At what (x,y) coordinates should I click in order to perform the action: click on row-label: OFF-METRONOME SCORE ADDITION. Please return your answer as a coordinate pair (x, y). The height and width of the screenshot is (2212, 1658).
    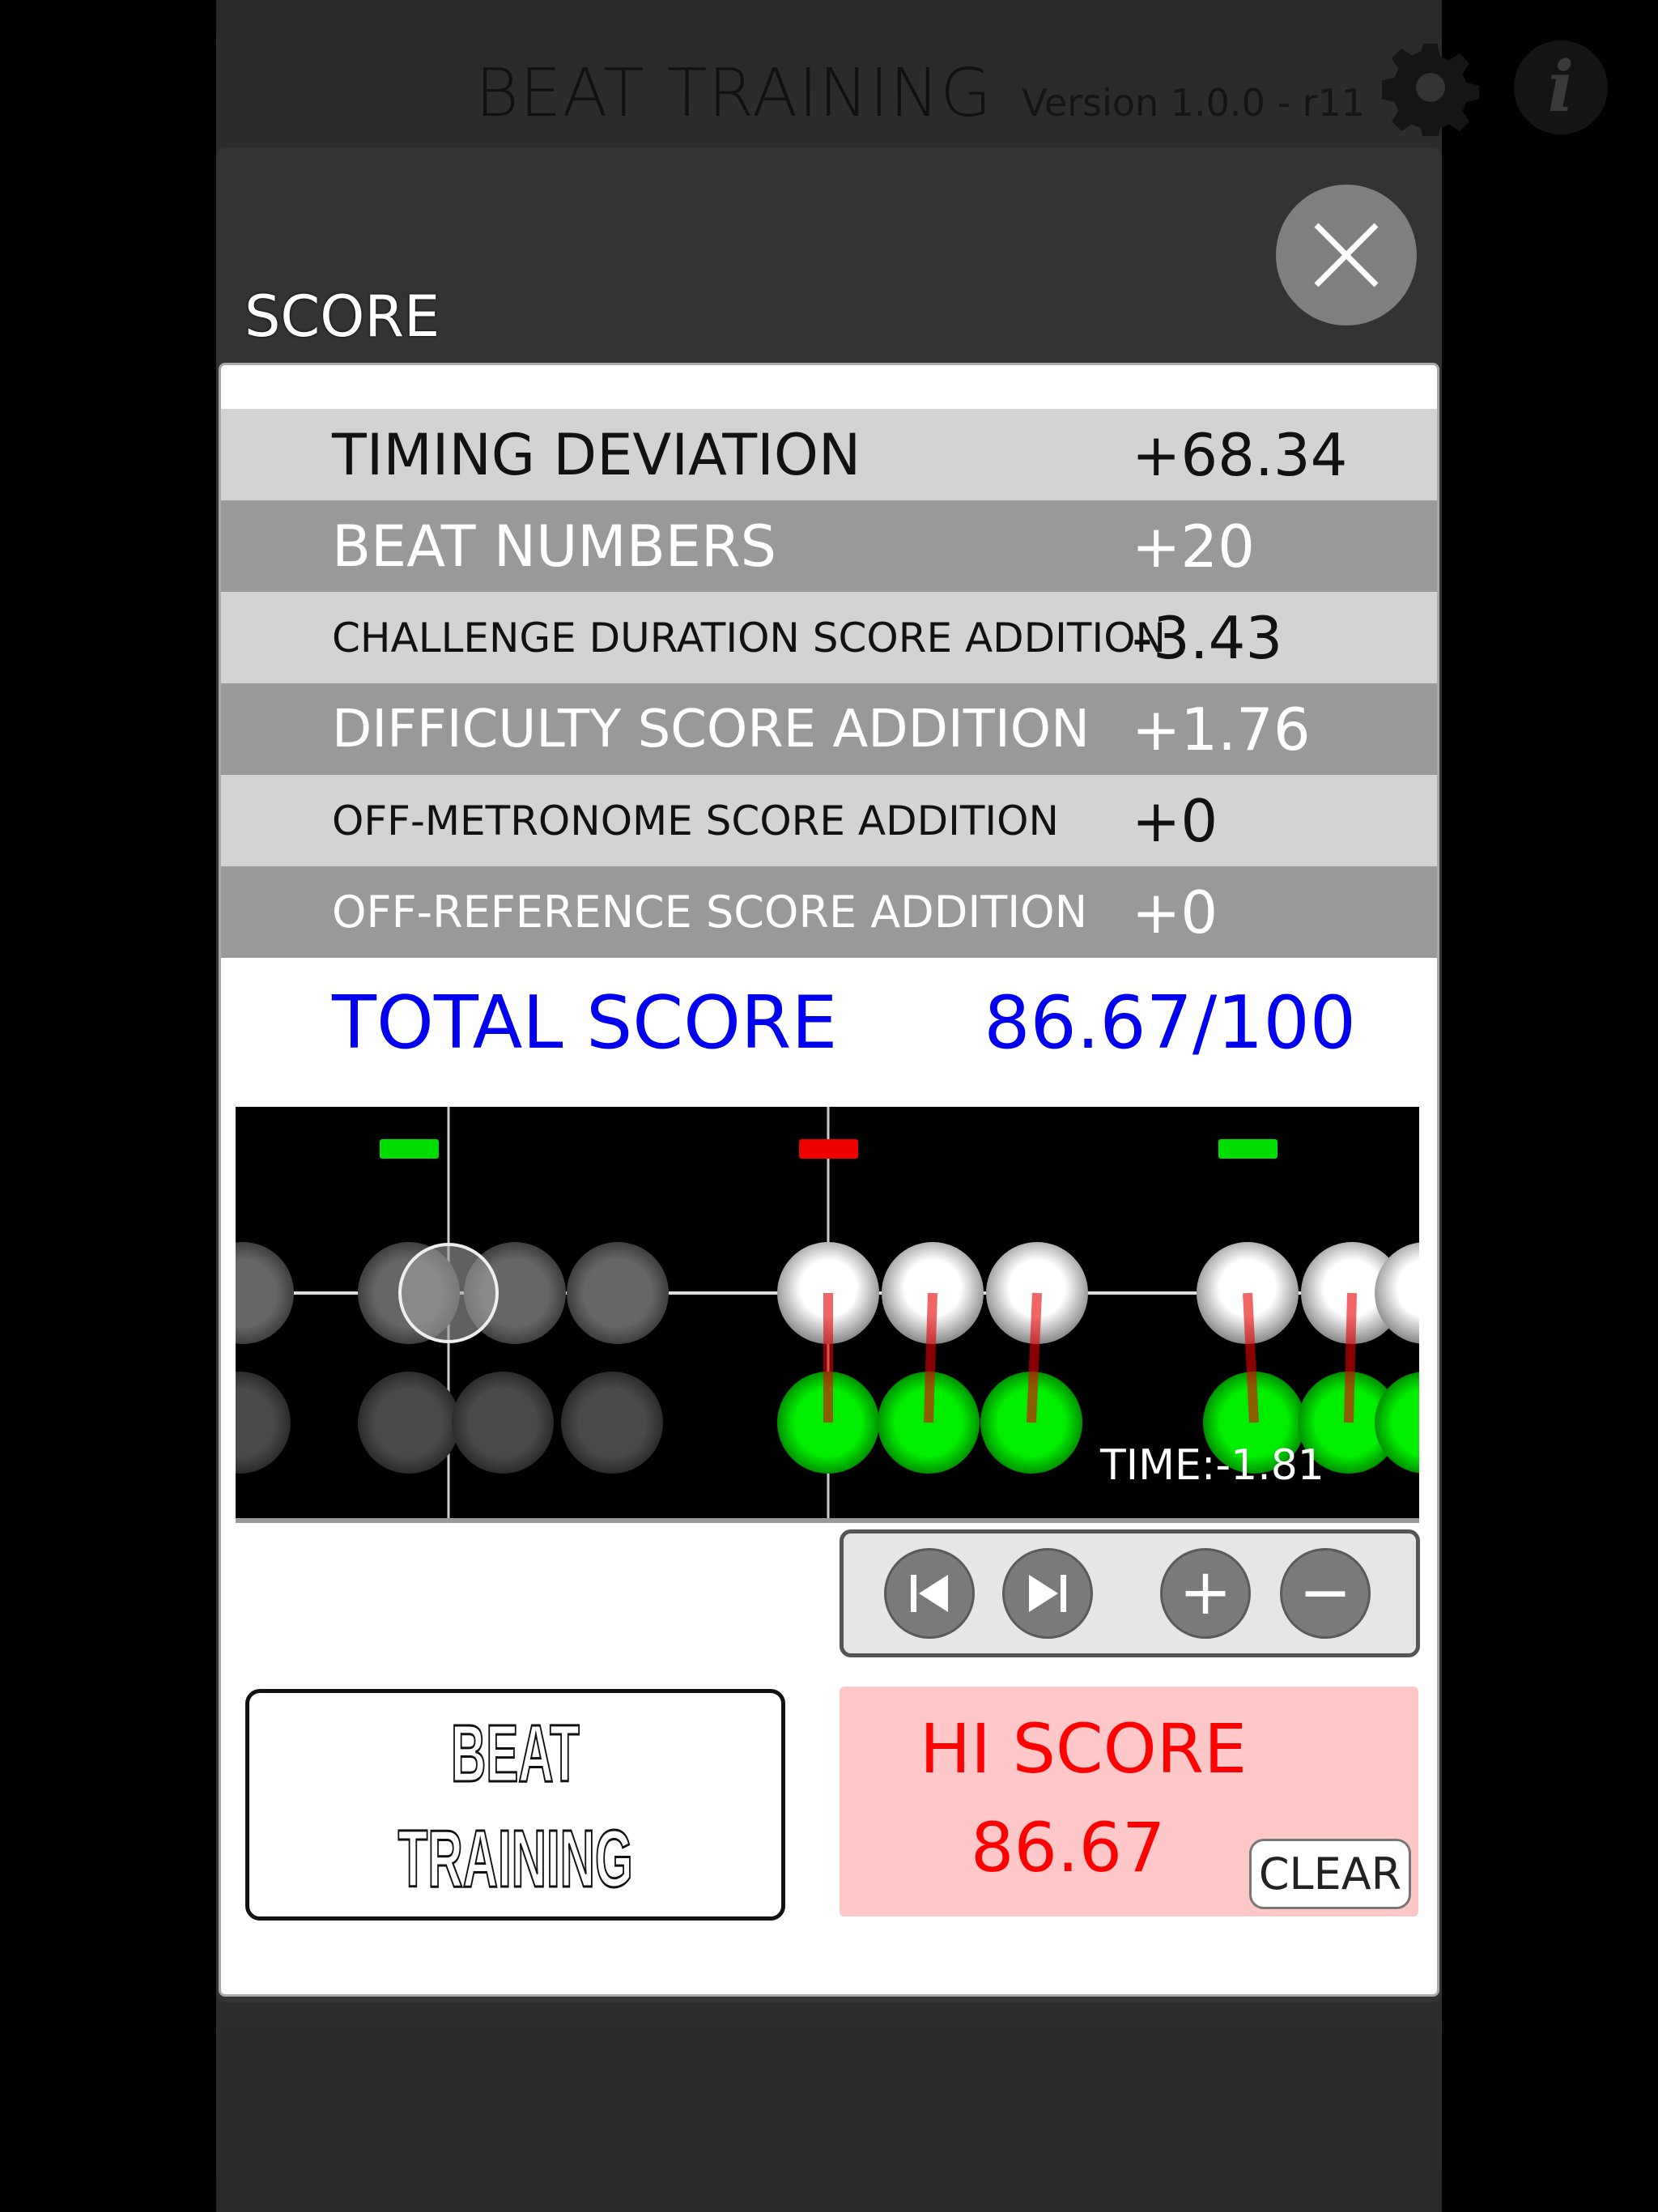
    Looking at the image, I should click on (695, 820).